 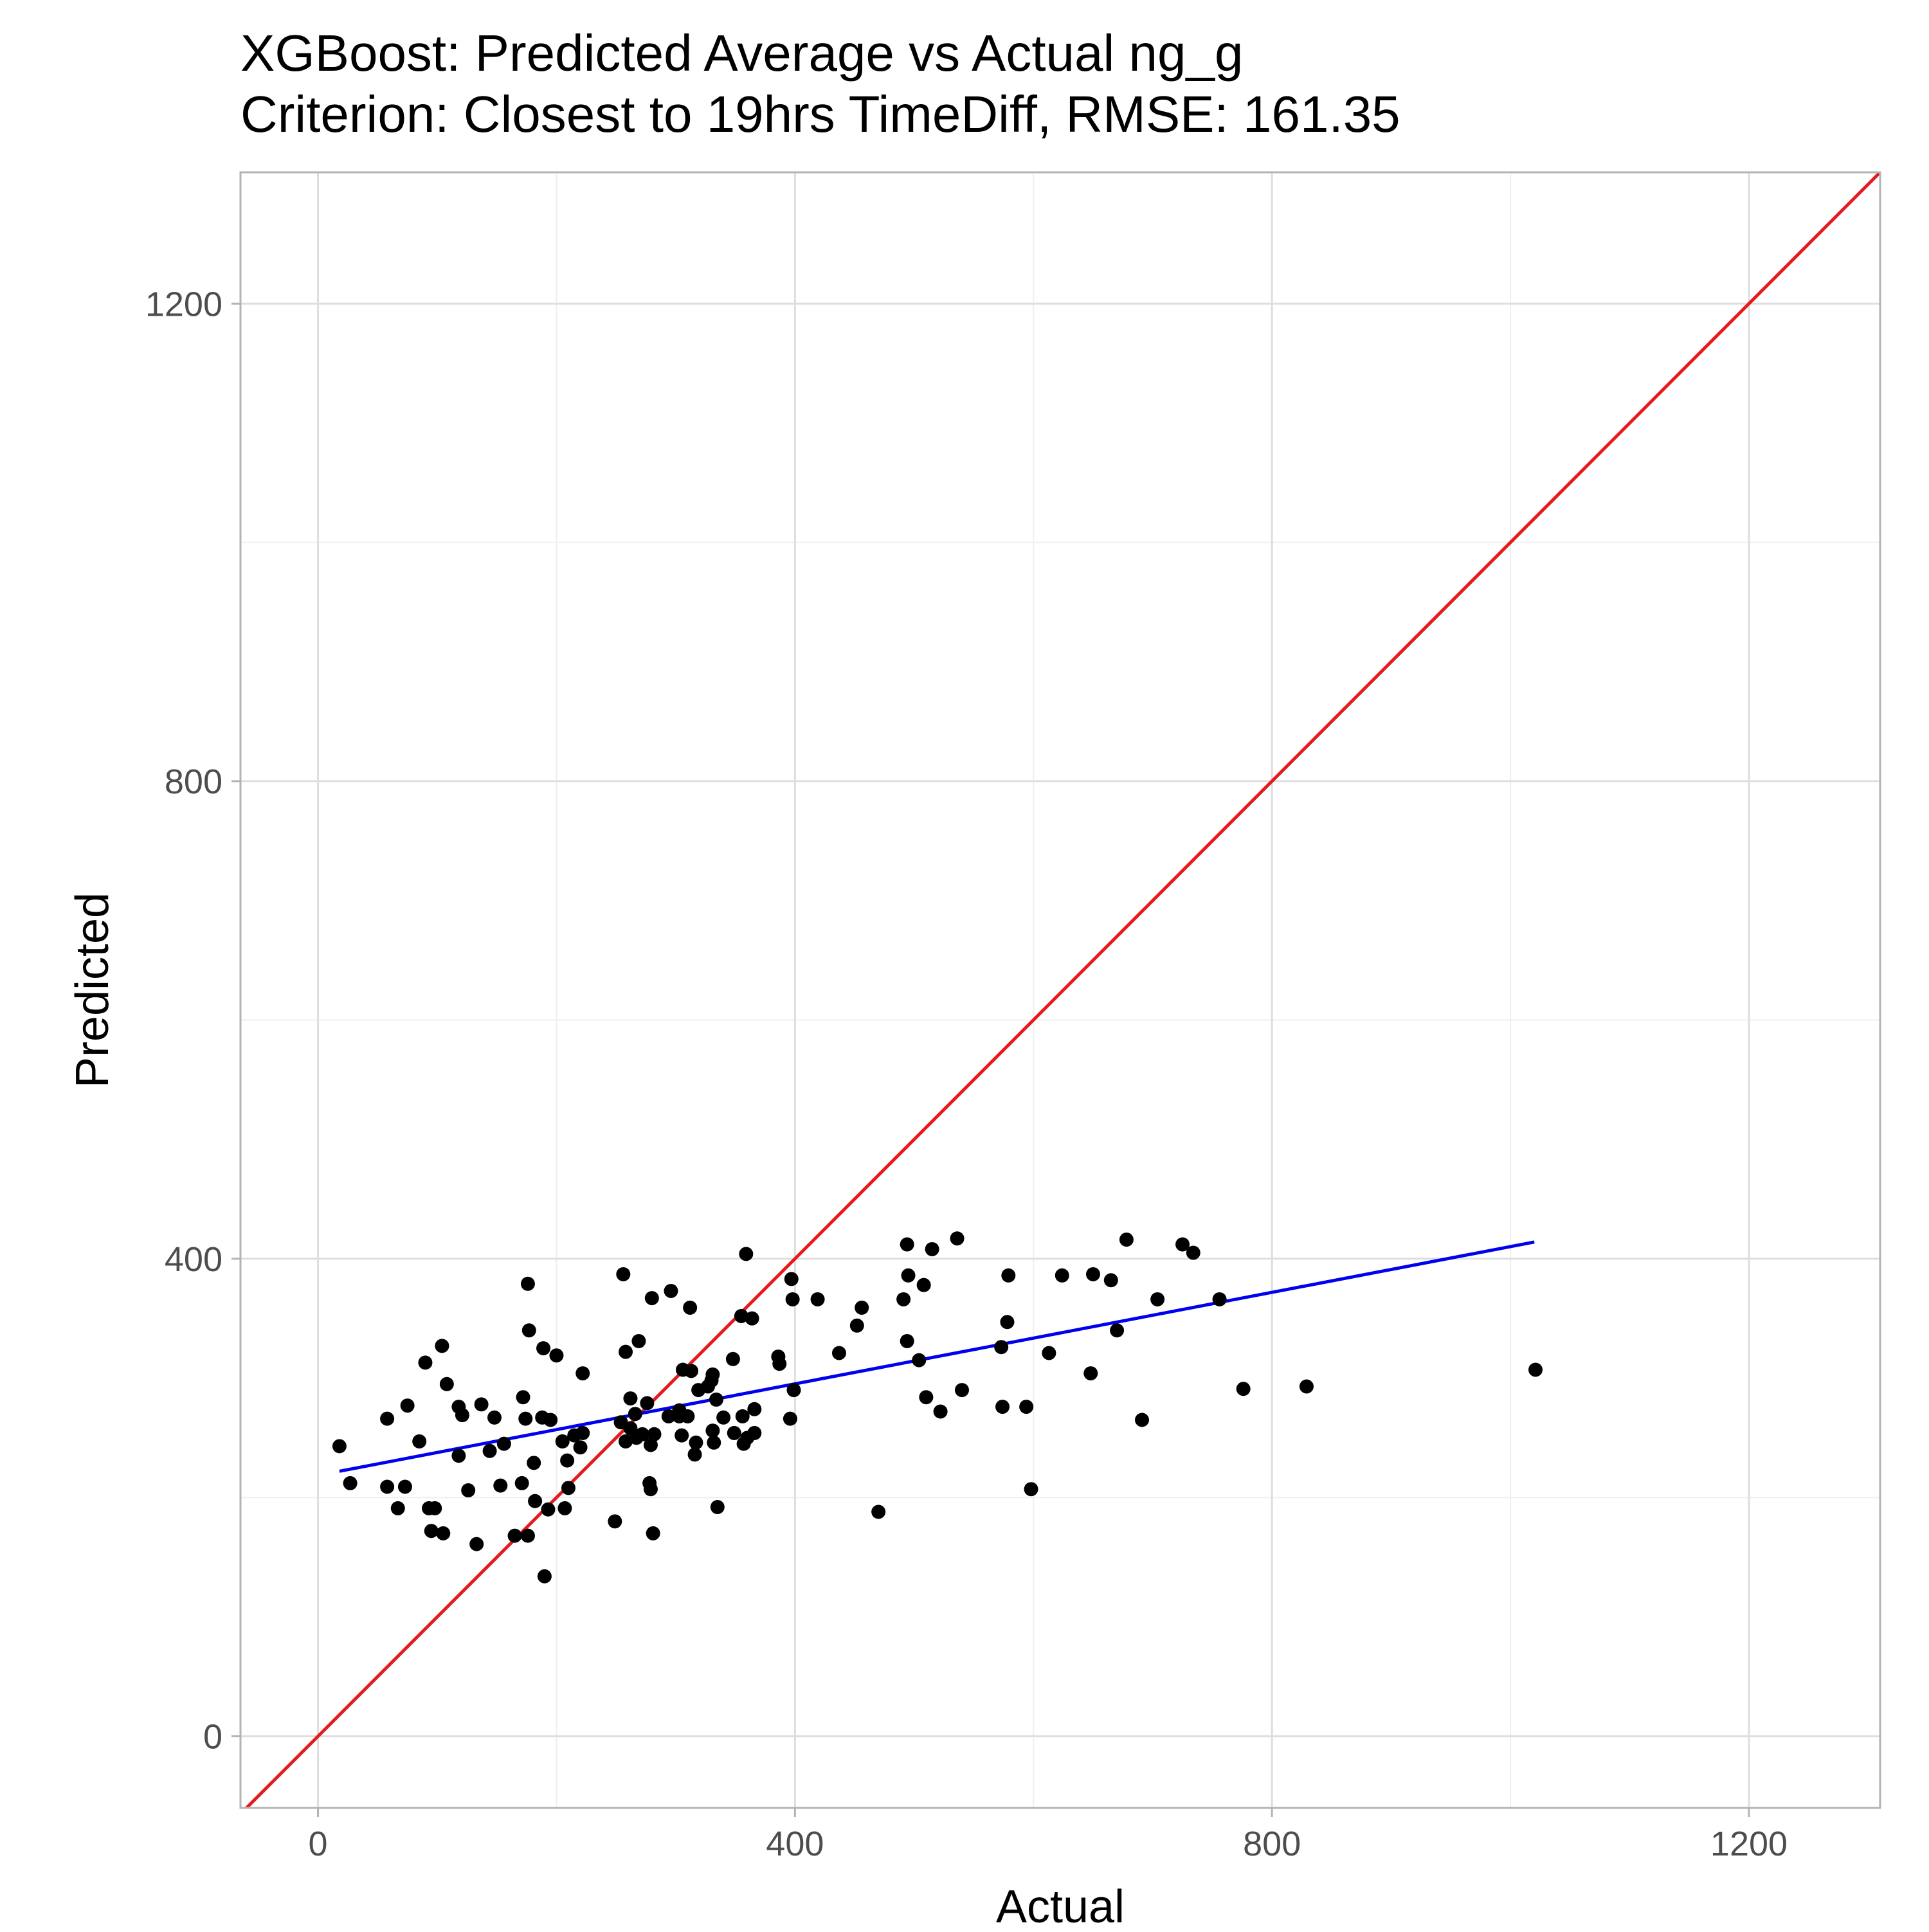 I want to click on y-tick-label: 1200, so click(x=184, y=304).